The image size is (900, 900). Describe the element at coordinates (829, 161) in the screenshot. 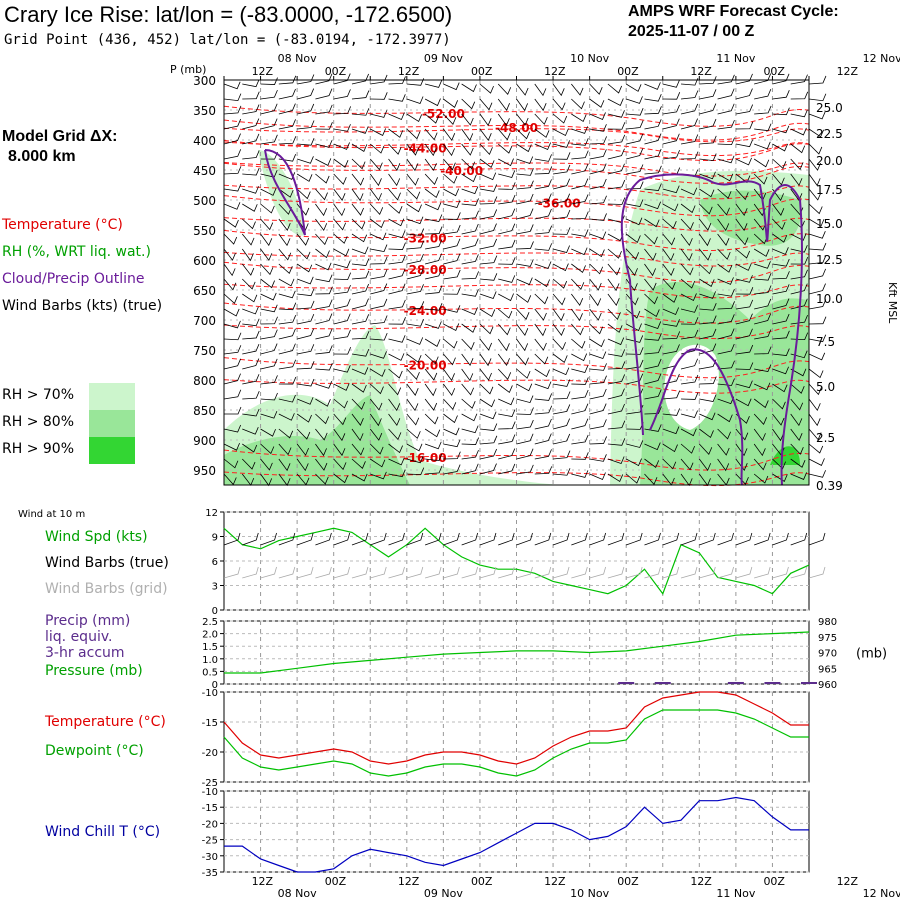

I see `height-tick-label: 20.0` at that location.